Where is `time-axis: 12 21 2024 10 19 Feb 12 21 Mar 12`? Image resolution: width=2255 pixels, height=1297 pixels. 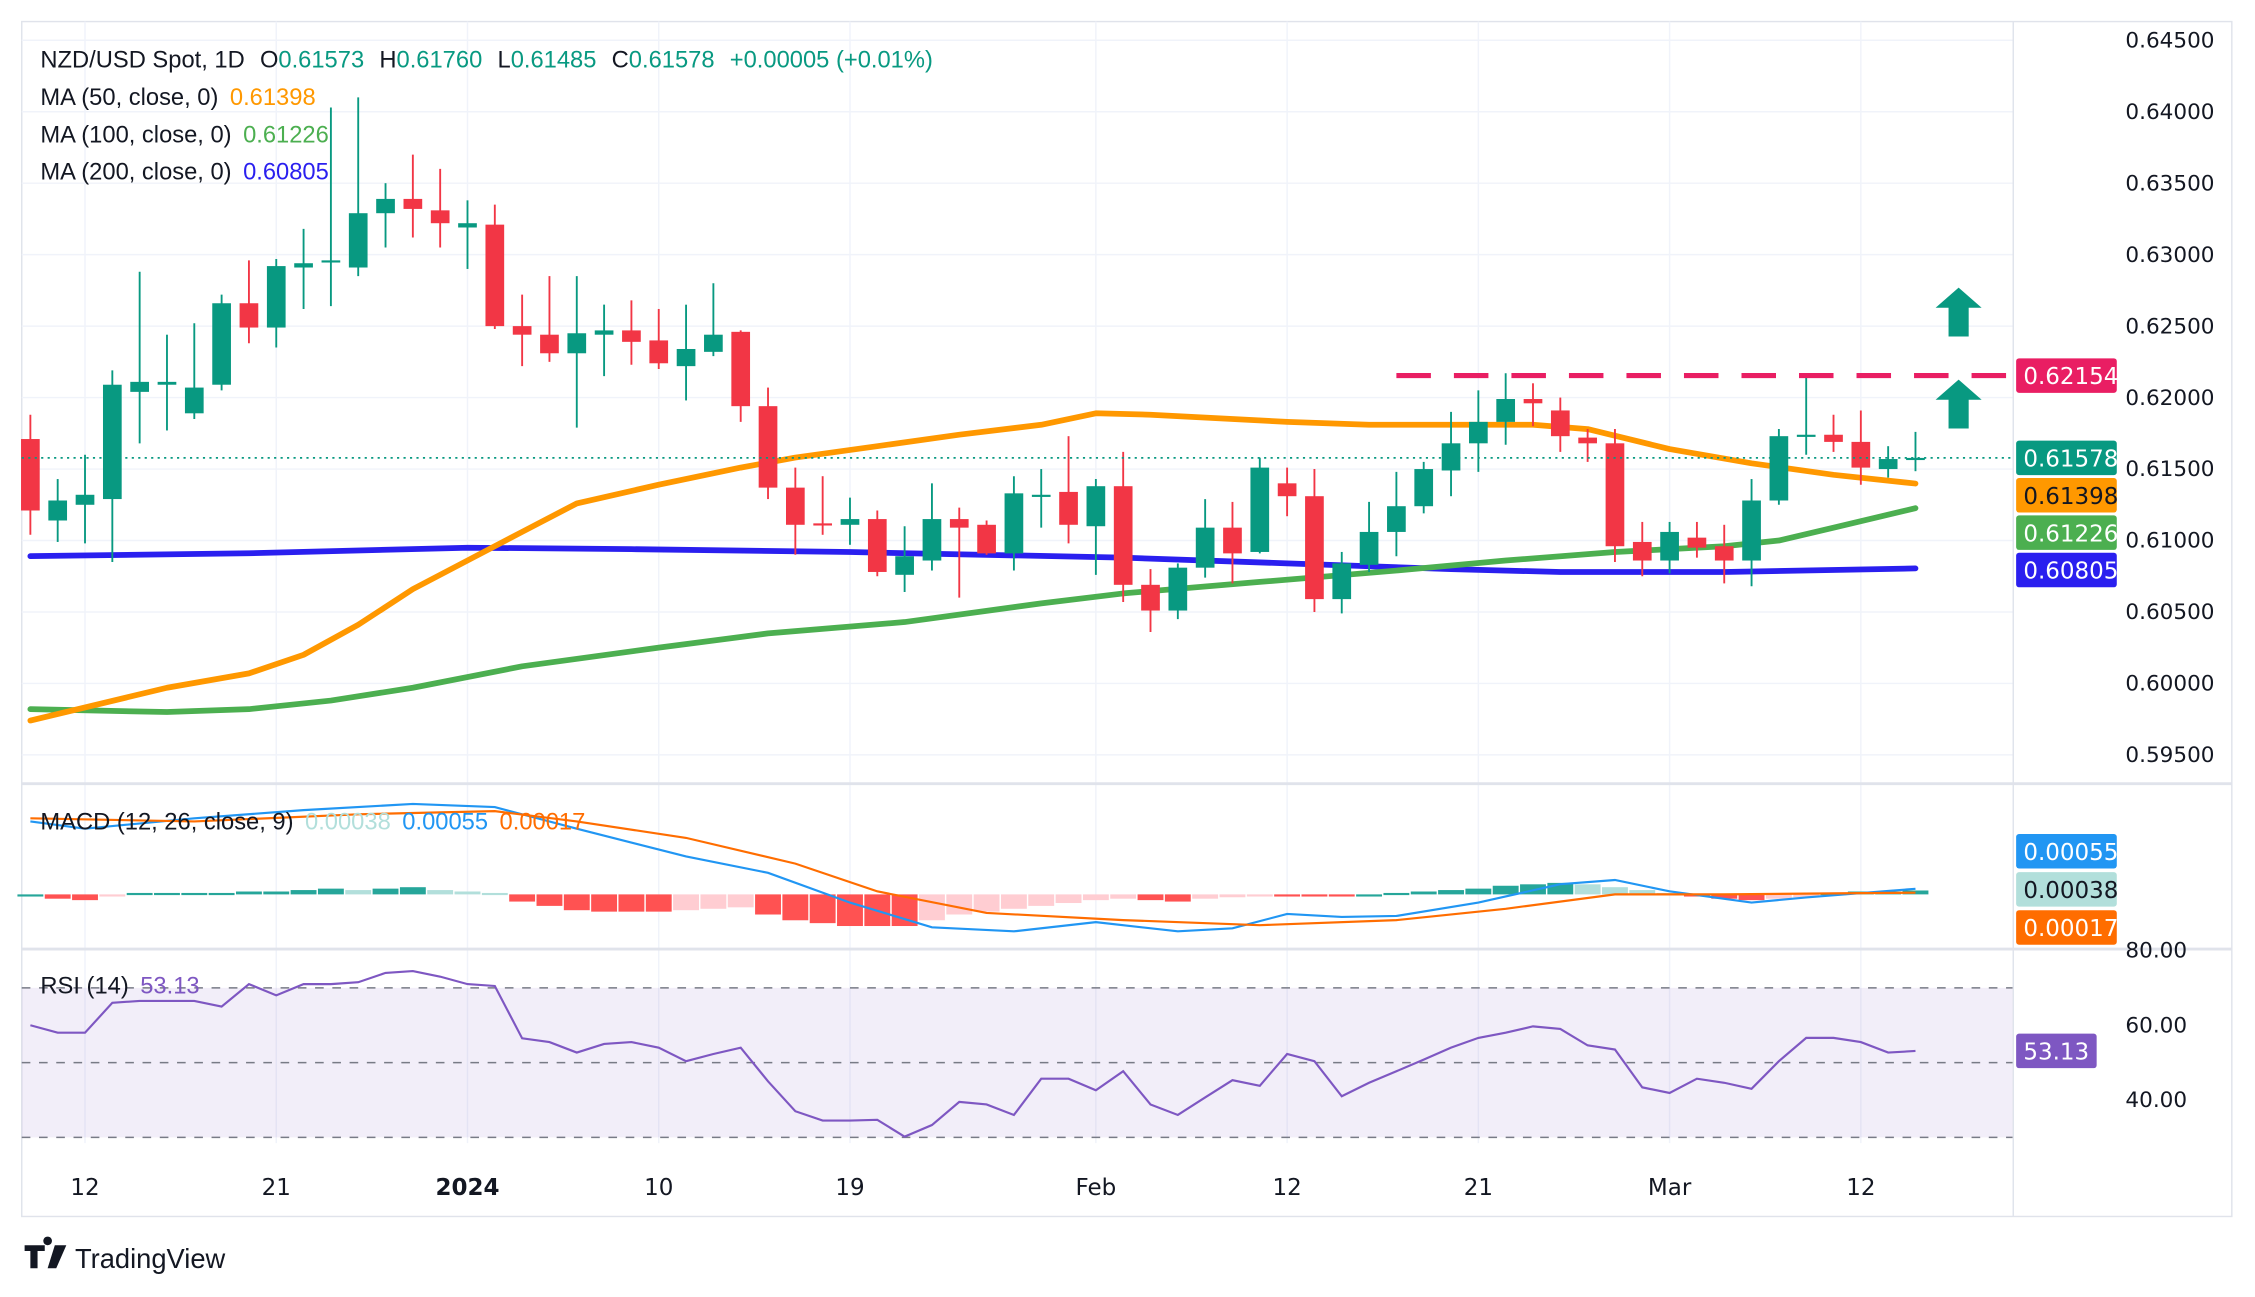 time-axis: 12 21 2024 10 19 Feb 12 21 Mar 12 is located at coordinates (972, 1188).